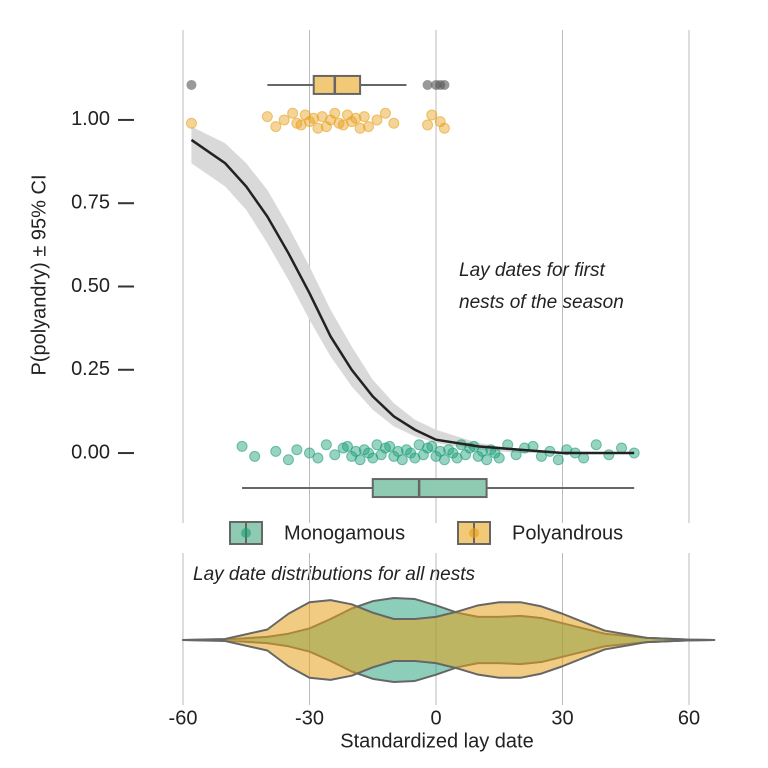  Describe the element at coordinates (562, 718) in the screenshot. I see `x-tick-label: 30` at that location.